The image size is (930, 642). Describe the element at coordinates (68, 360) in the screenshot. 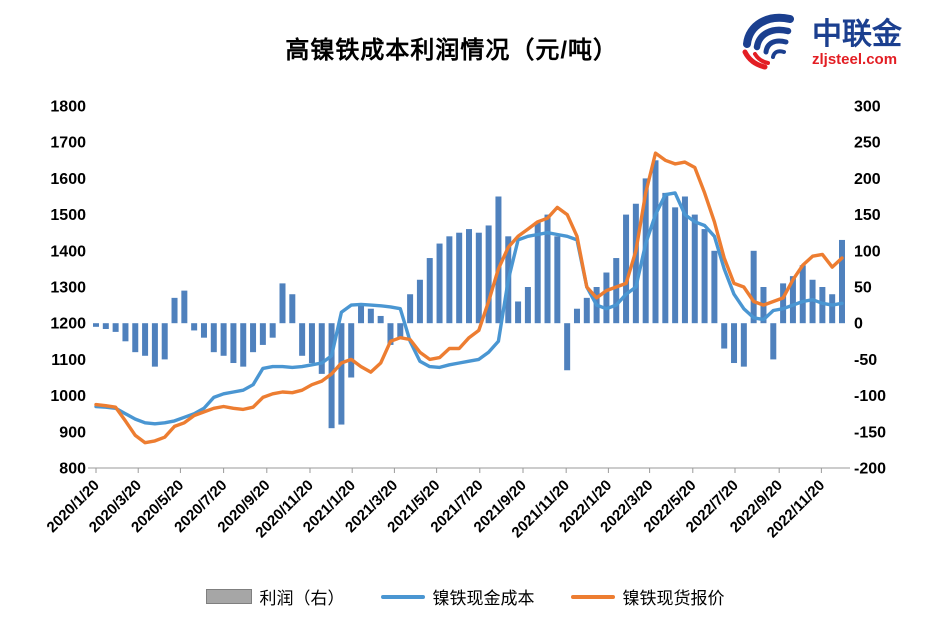

I see `svg-text: 1100` at that location.